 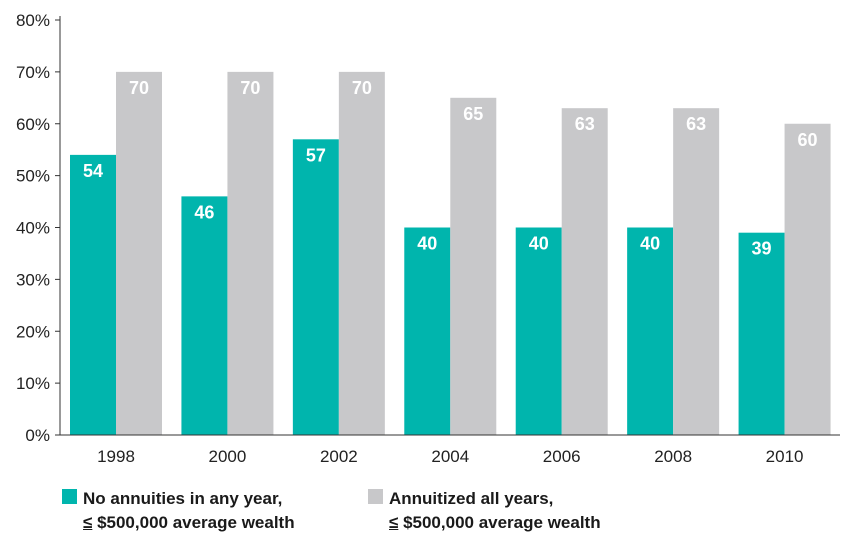 What do you see at coordinates (807, 279) in the screenshot?
I see `bar-annuitized-2010` at bounding box center [807, 279].